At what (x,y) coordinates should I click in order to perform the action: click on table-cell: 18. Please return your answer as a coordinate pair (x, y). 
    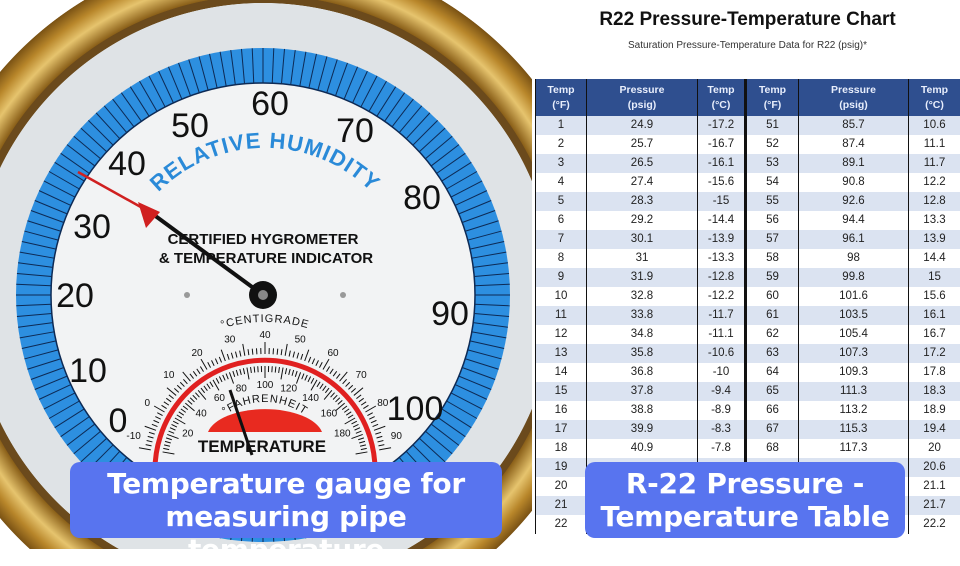
    Looking at the image, I should click on (561, 448).